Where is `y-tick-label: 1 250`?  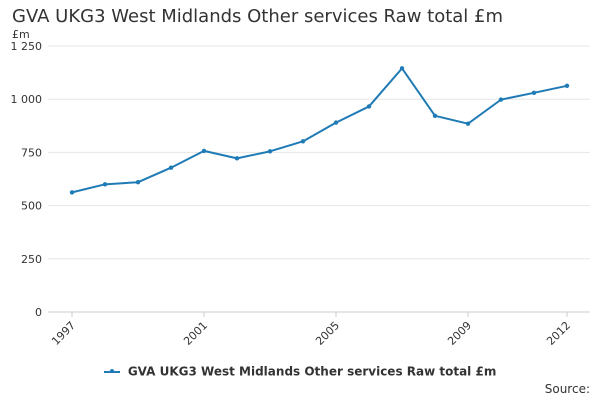 y-tick-label: 1 250 is located at coordinates (27, 46).